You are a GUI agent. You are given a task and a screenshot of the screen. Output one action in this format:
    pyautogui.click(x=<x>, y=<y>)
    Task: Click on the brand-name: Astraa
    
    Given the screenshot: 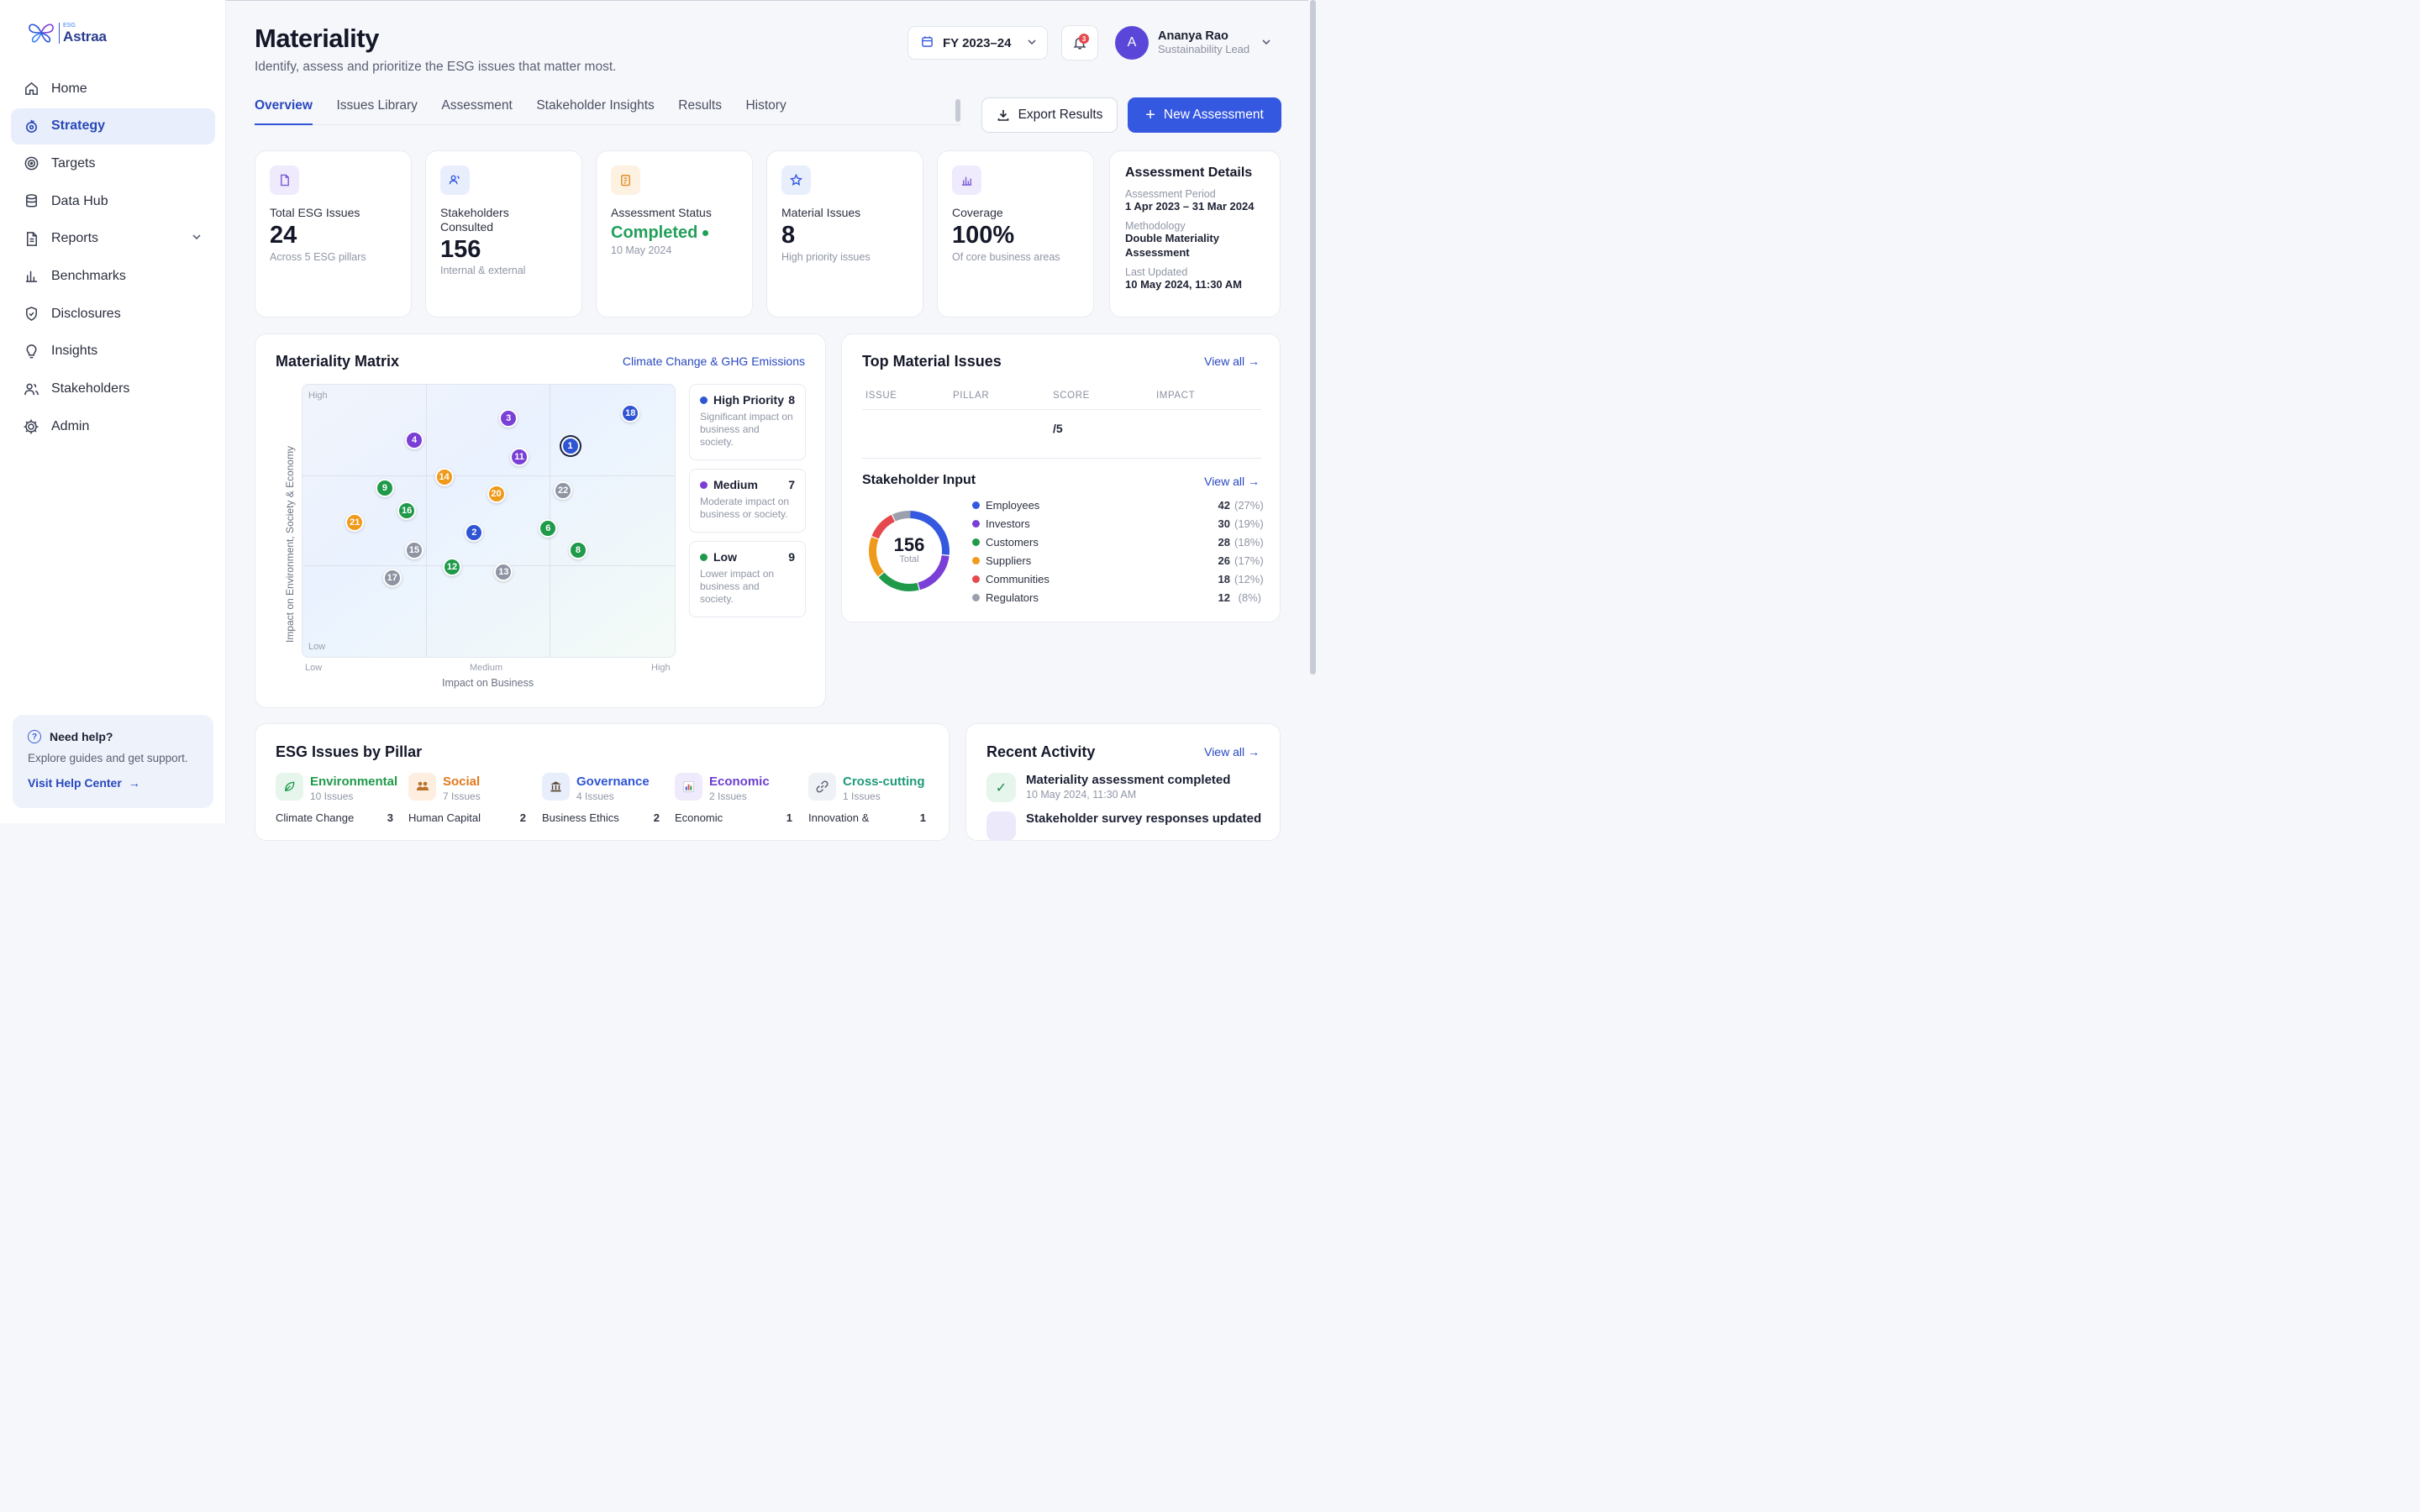 What is the action you would take?
    pyautogui.click(x=85, y=36)
    